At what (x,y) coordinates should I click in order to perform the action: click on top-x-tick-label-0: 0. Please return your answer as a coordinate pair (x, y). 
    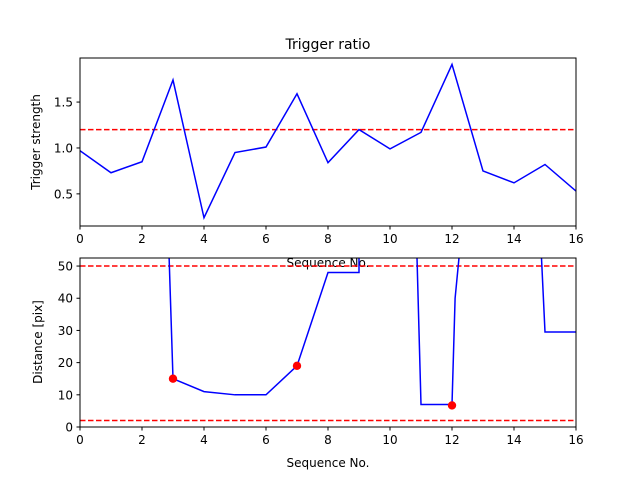
    Looking at the image, I should click on (80, 239).